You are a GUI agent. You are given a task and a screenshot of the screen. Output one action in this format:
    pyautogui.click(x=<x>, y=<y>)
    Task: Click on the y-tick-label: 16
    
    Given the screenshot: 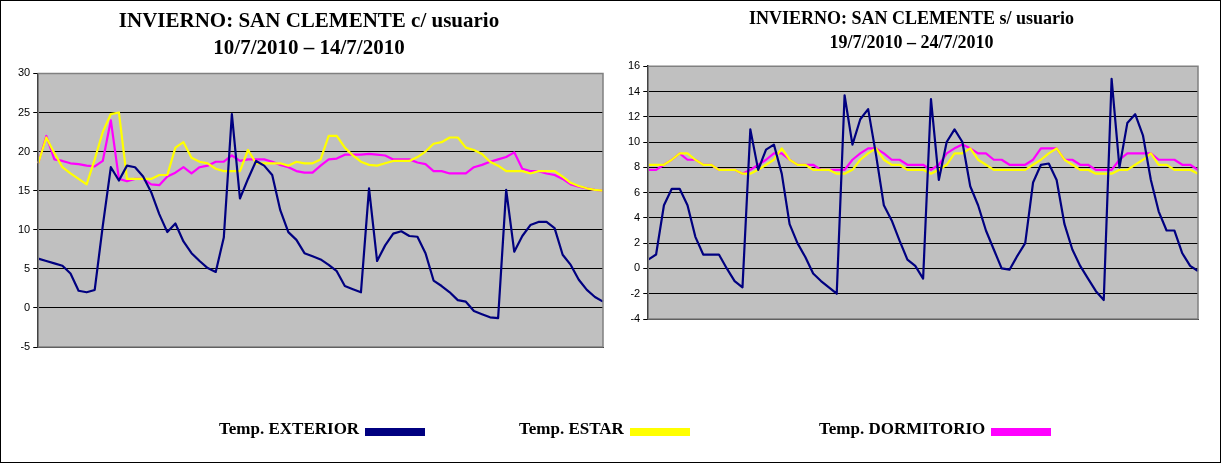 What is the action you would take?
    pyautogui.click(x=634, y=65)
    